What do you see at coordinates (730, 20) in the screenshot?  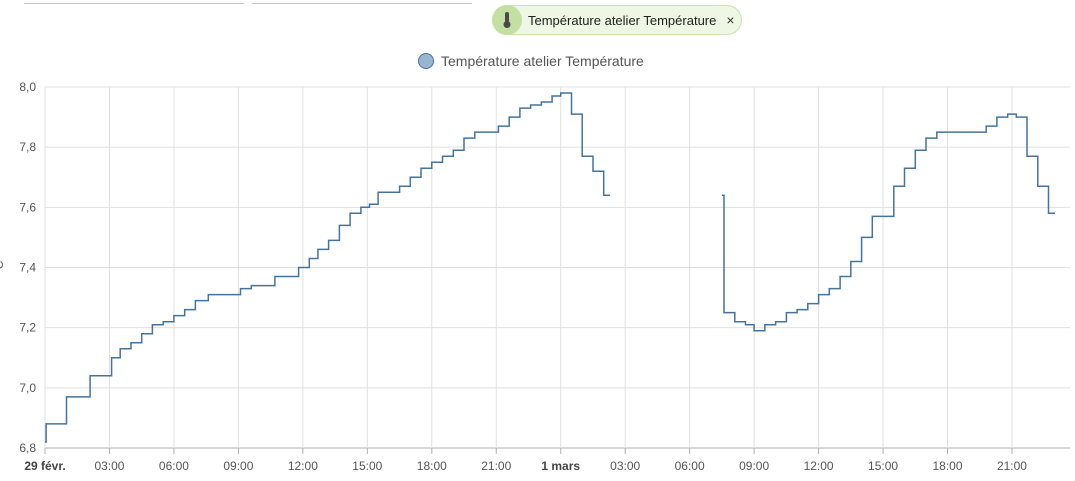 I see `close-icon: ×` at bounding box center [730, 20].